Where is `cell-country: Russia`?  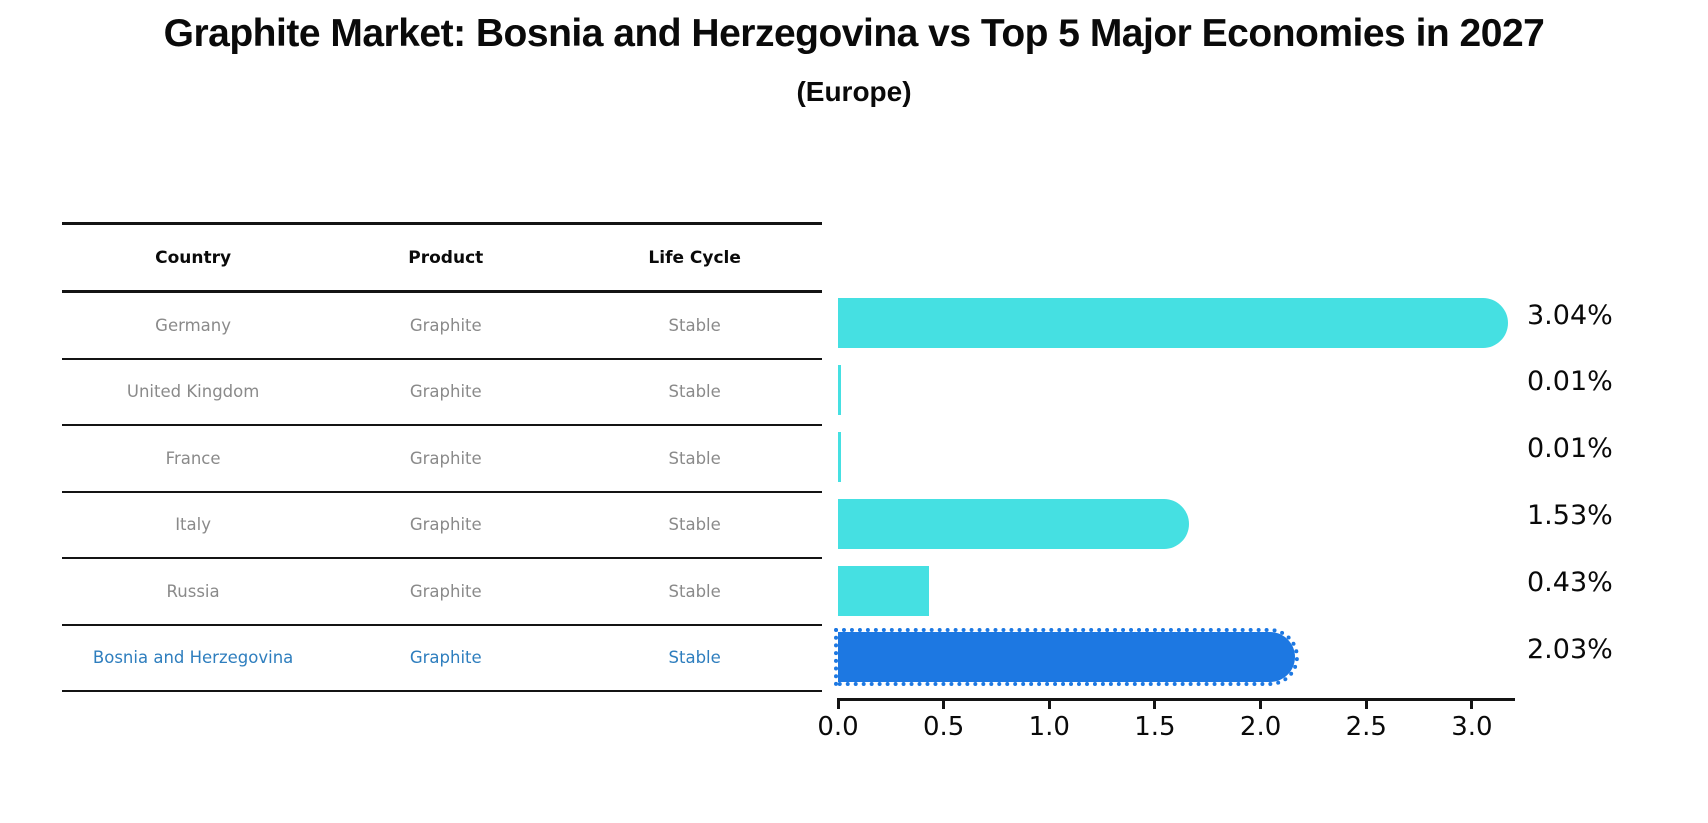
cell-country: Russia is located at coordinates (193, 591).